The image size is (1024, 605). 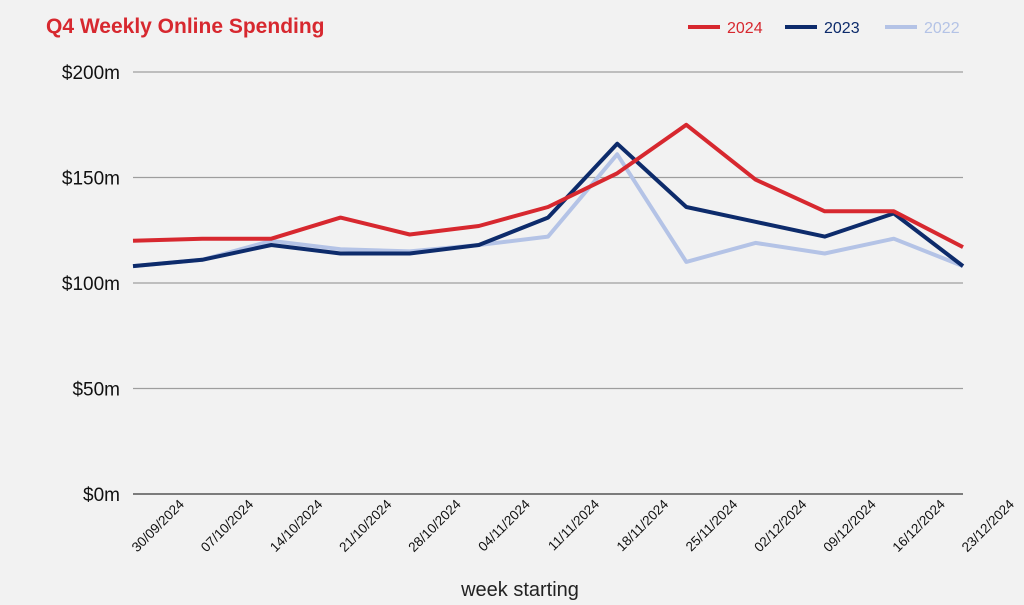 I want to click on x-tick-label: 09/12/2024, so click(x=849, y=525).